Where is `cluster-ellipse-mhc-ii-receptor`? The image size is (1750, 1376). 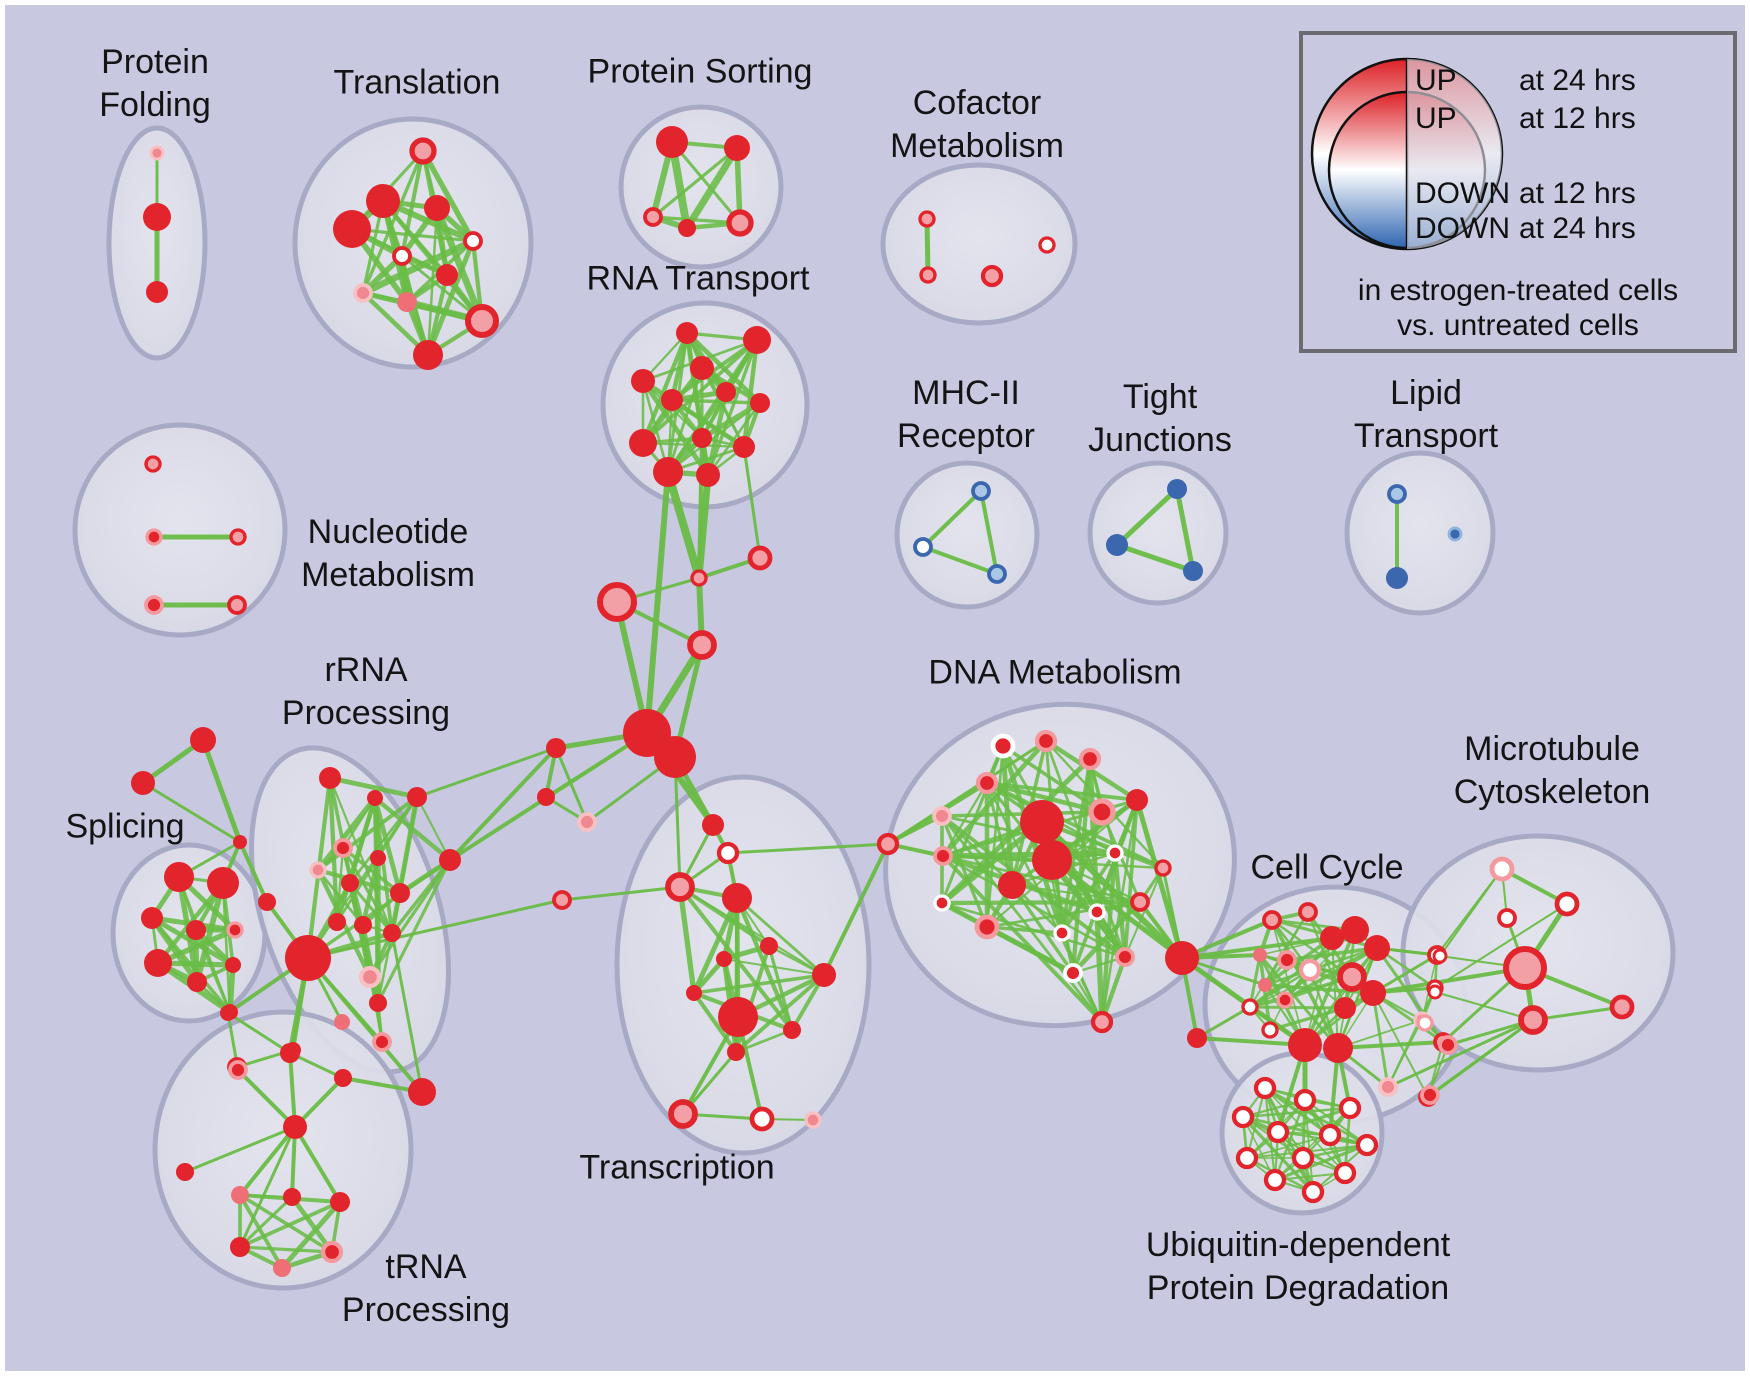 cluster-ellipse-mhc-ii-receptor is located at coordinates (967, 535).